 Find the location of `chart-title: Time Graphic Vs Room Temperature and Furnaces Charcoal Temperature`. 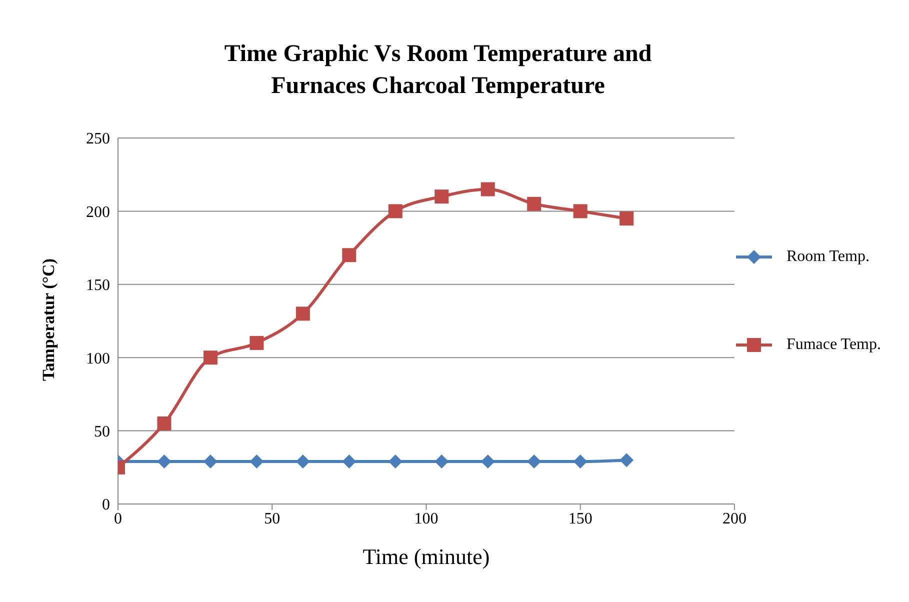

chart-title: Time Graphic Vs Room Temperature and Furnaces Charcoal Temperature is located at coordinates (438, 70).